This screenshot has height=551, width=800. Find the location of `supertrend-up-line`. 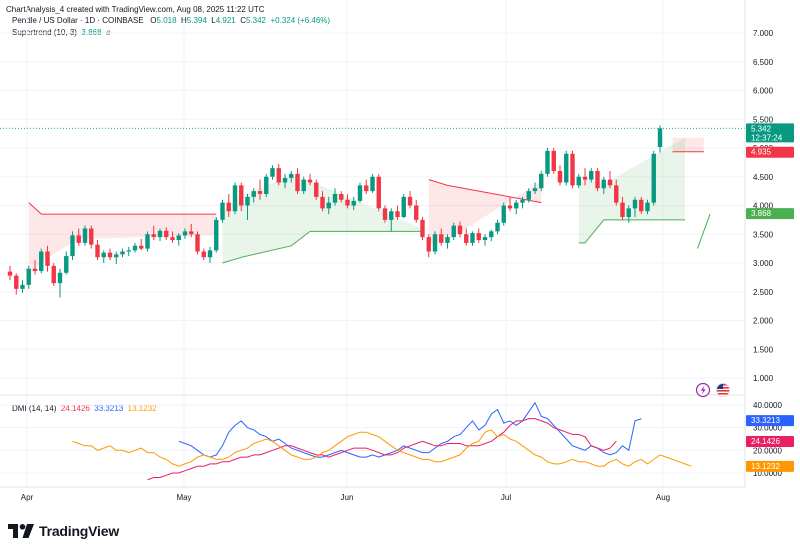

supertrend-up-line is located at coordinates (704, 231).